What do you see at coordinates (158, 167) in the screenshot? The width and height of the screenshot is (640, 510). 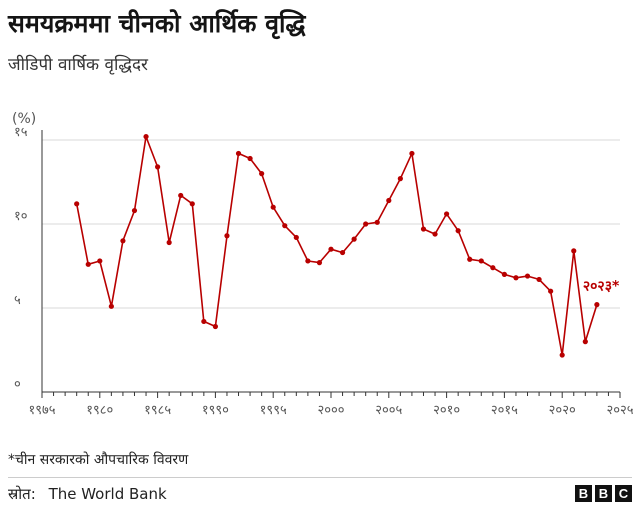 I see `data-point-1985` at bounding box center [158, 167].